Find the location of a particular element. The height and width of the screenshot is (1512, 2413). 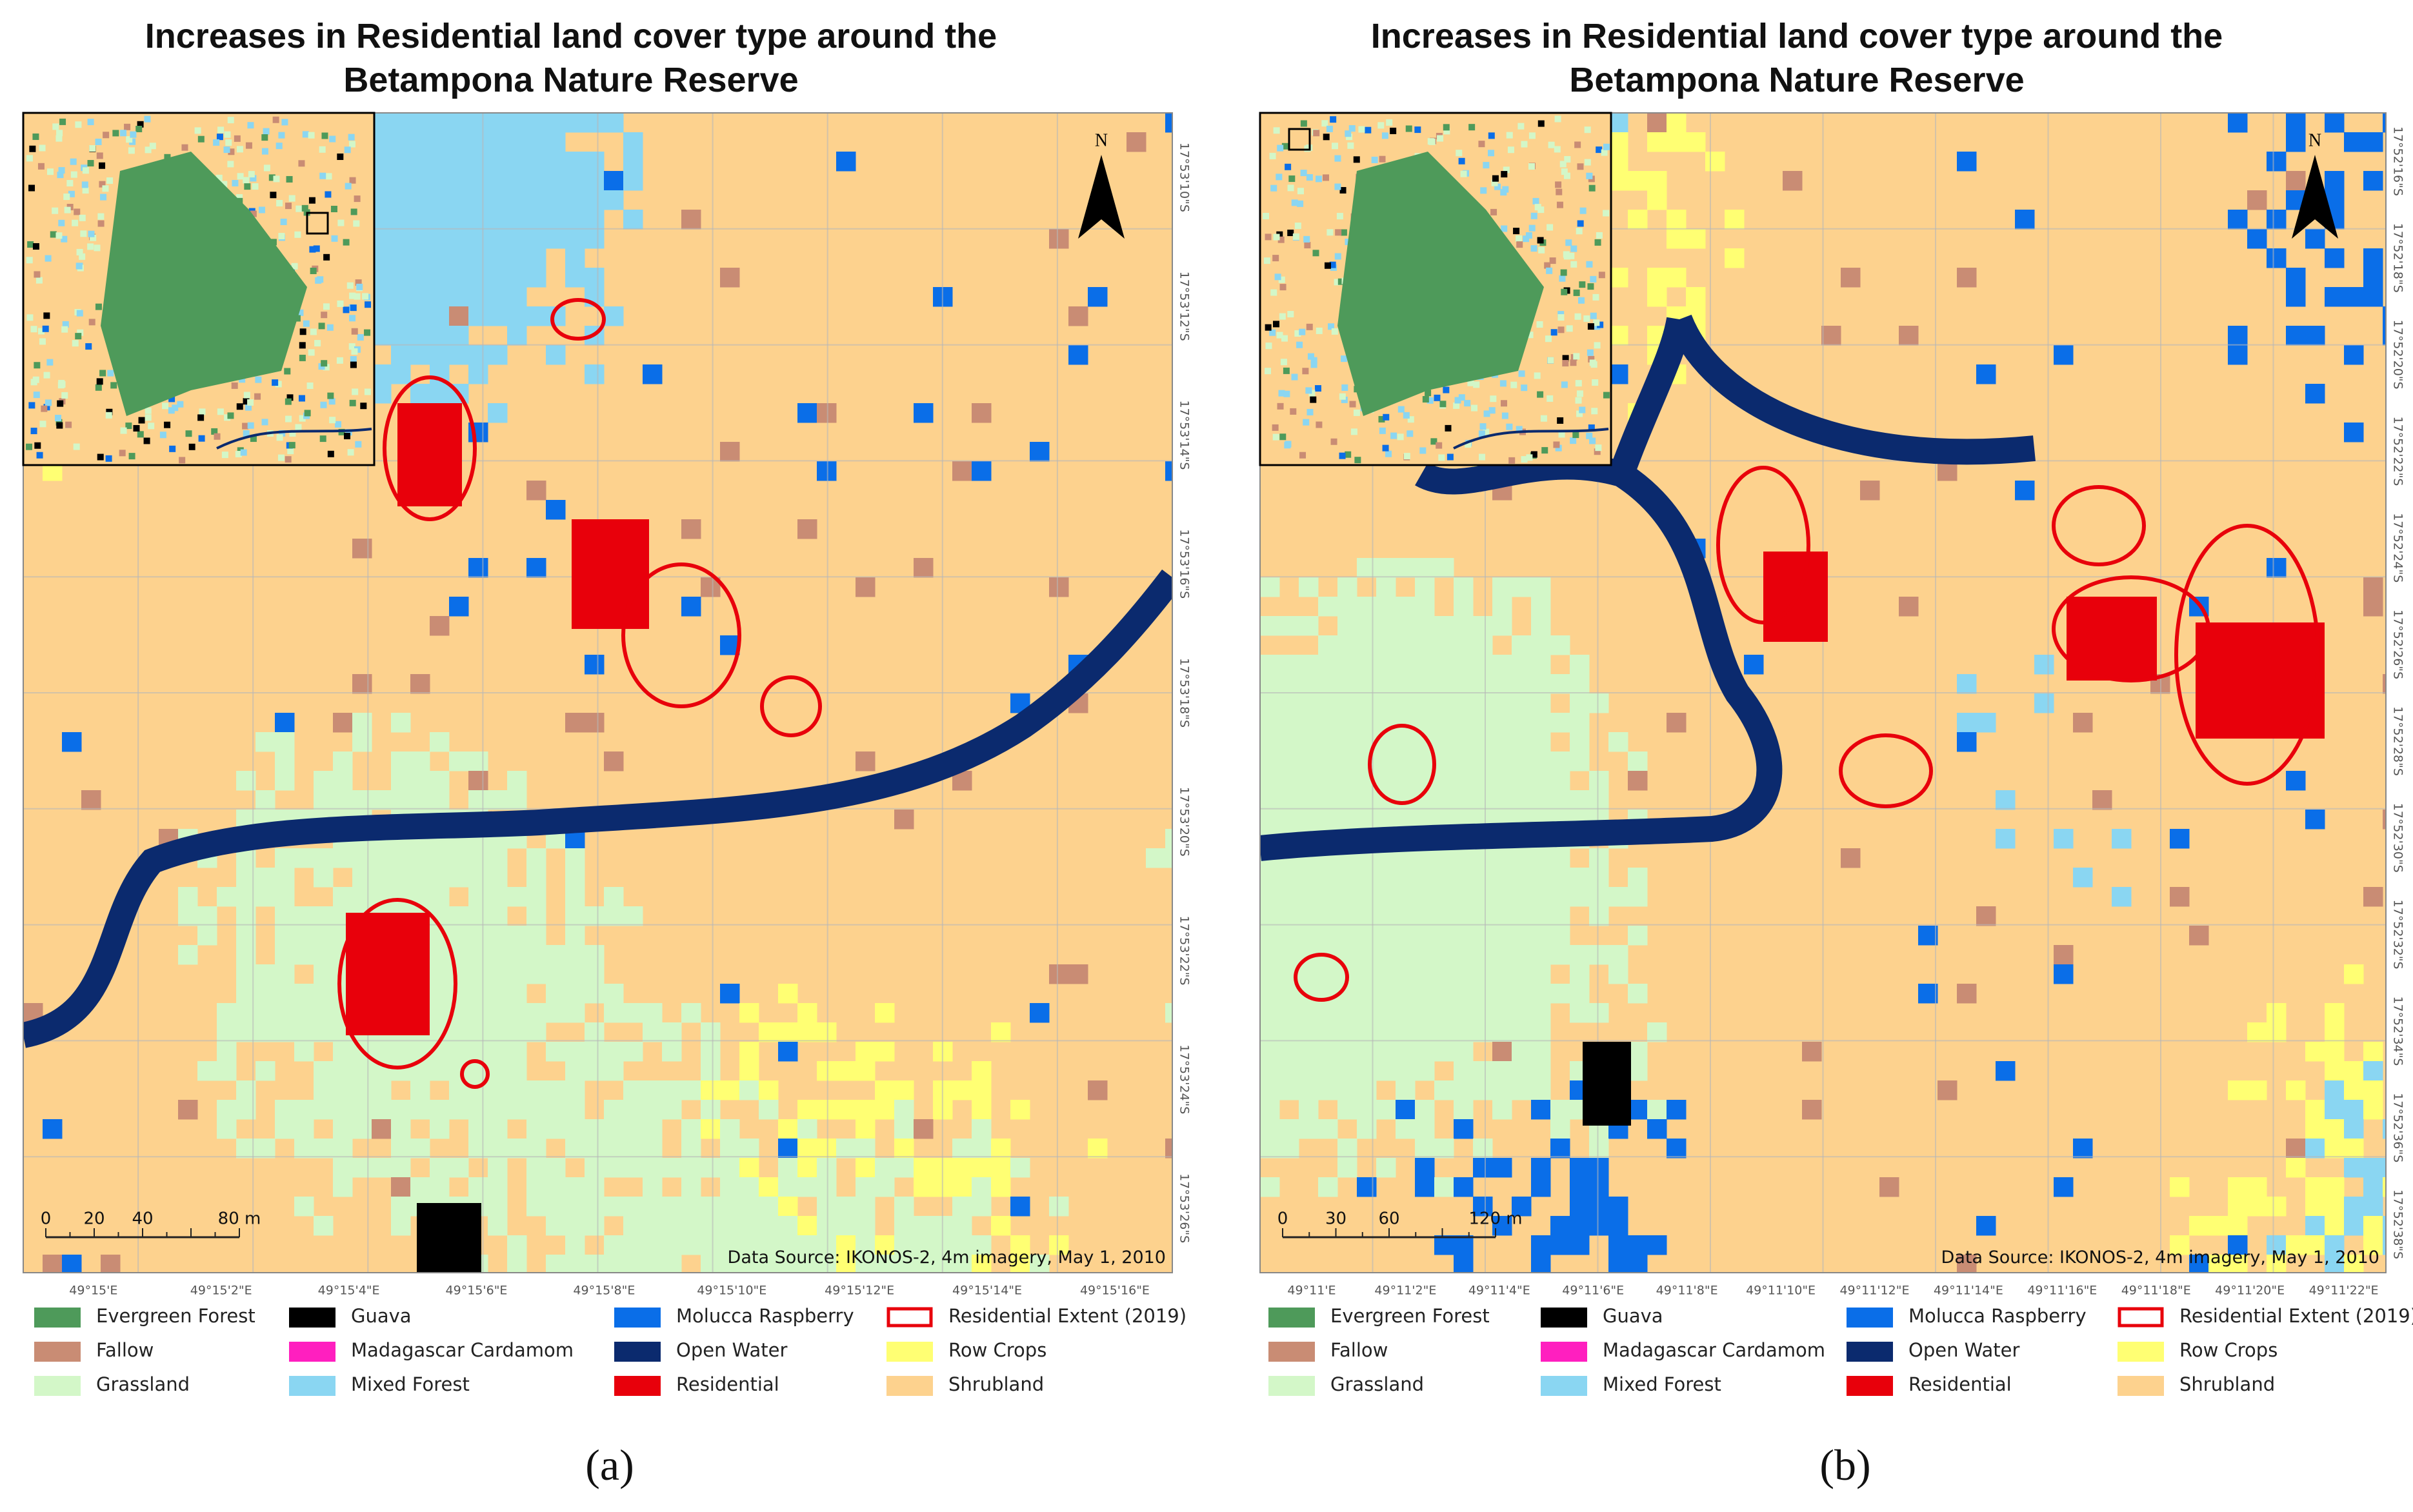

y-coordinate-label: 17°53'16"S is located at coordinates (1184, 564).